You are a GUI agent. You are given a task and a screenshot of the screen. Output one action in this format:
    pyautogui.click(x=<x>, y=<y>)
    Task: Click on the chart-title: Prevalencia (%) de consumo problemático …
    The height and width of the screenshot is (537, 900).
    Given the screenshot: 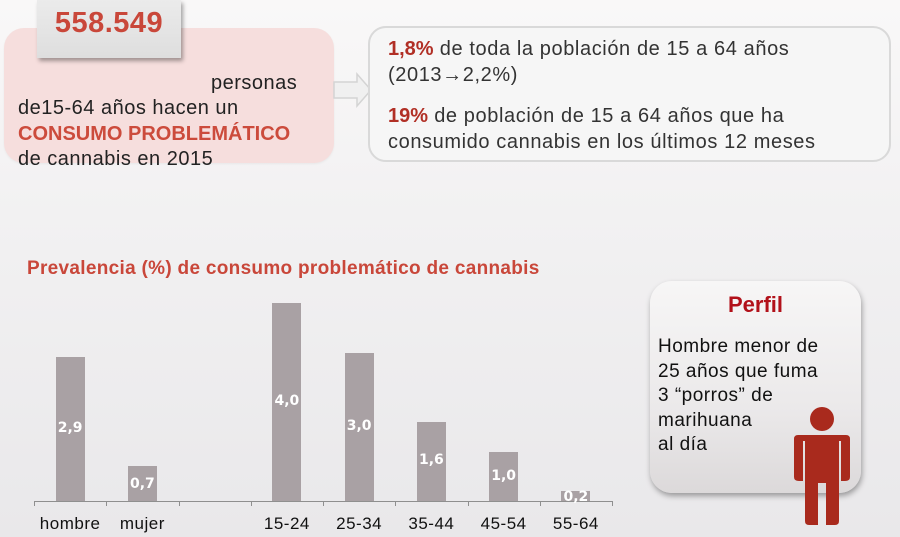 What is the action you would take?
    pyautogui.click(x=283, y=268)
    